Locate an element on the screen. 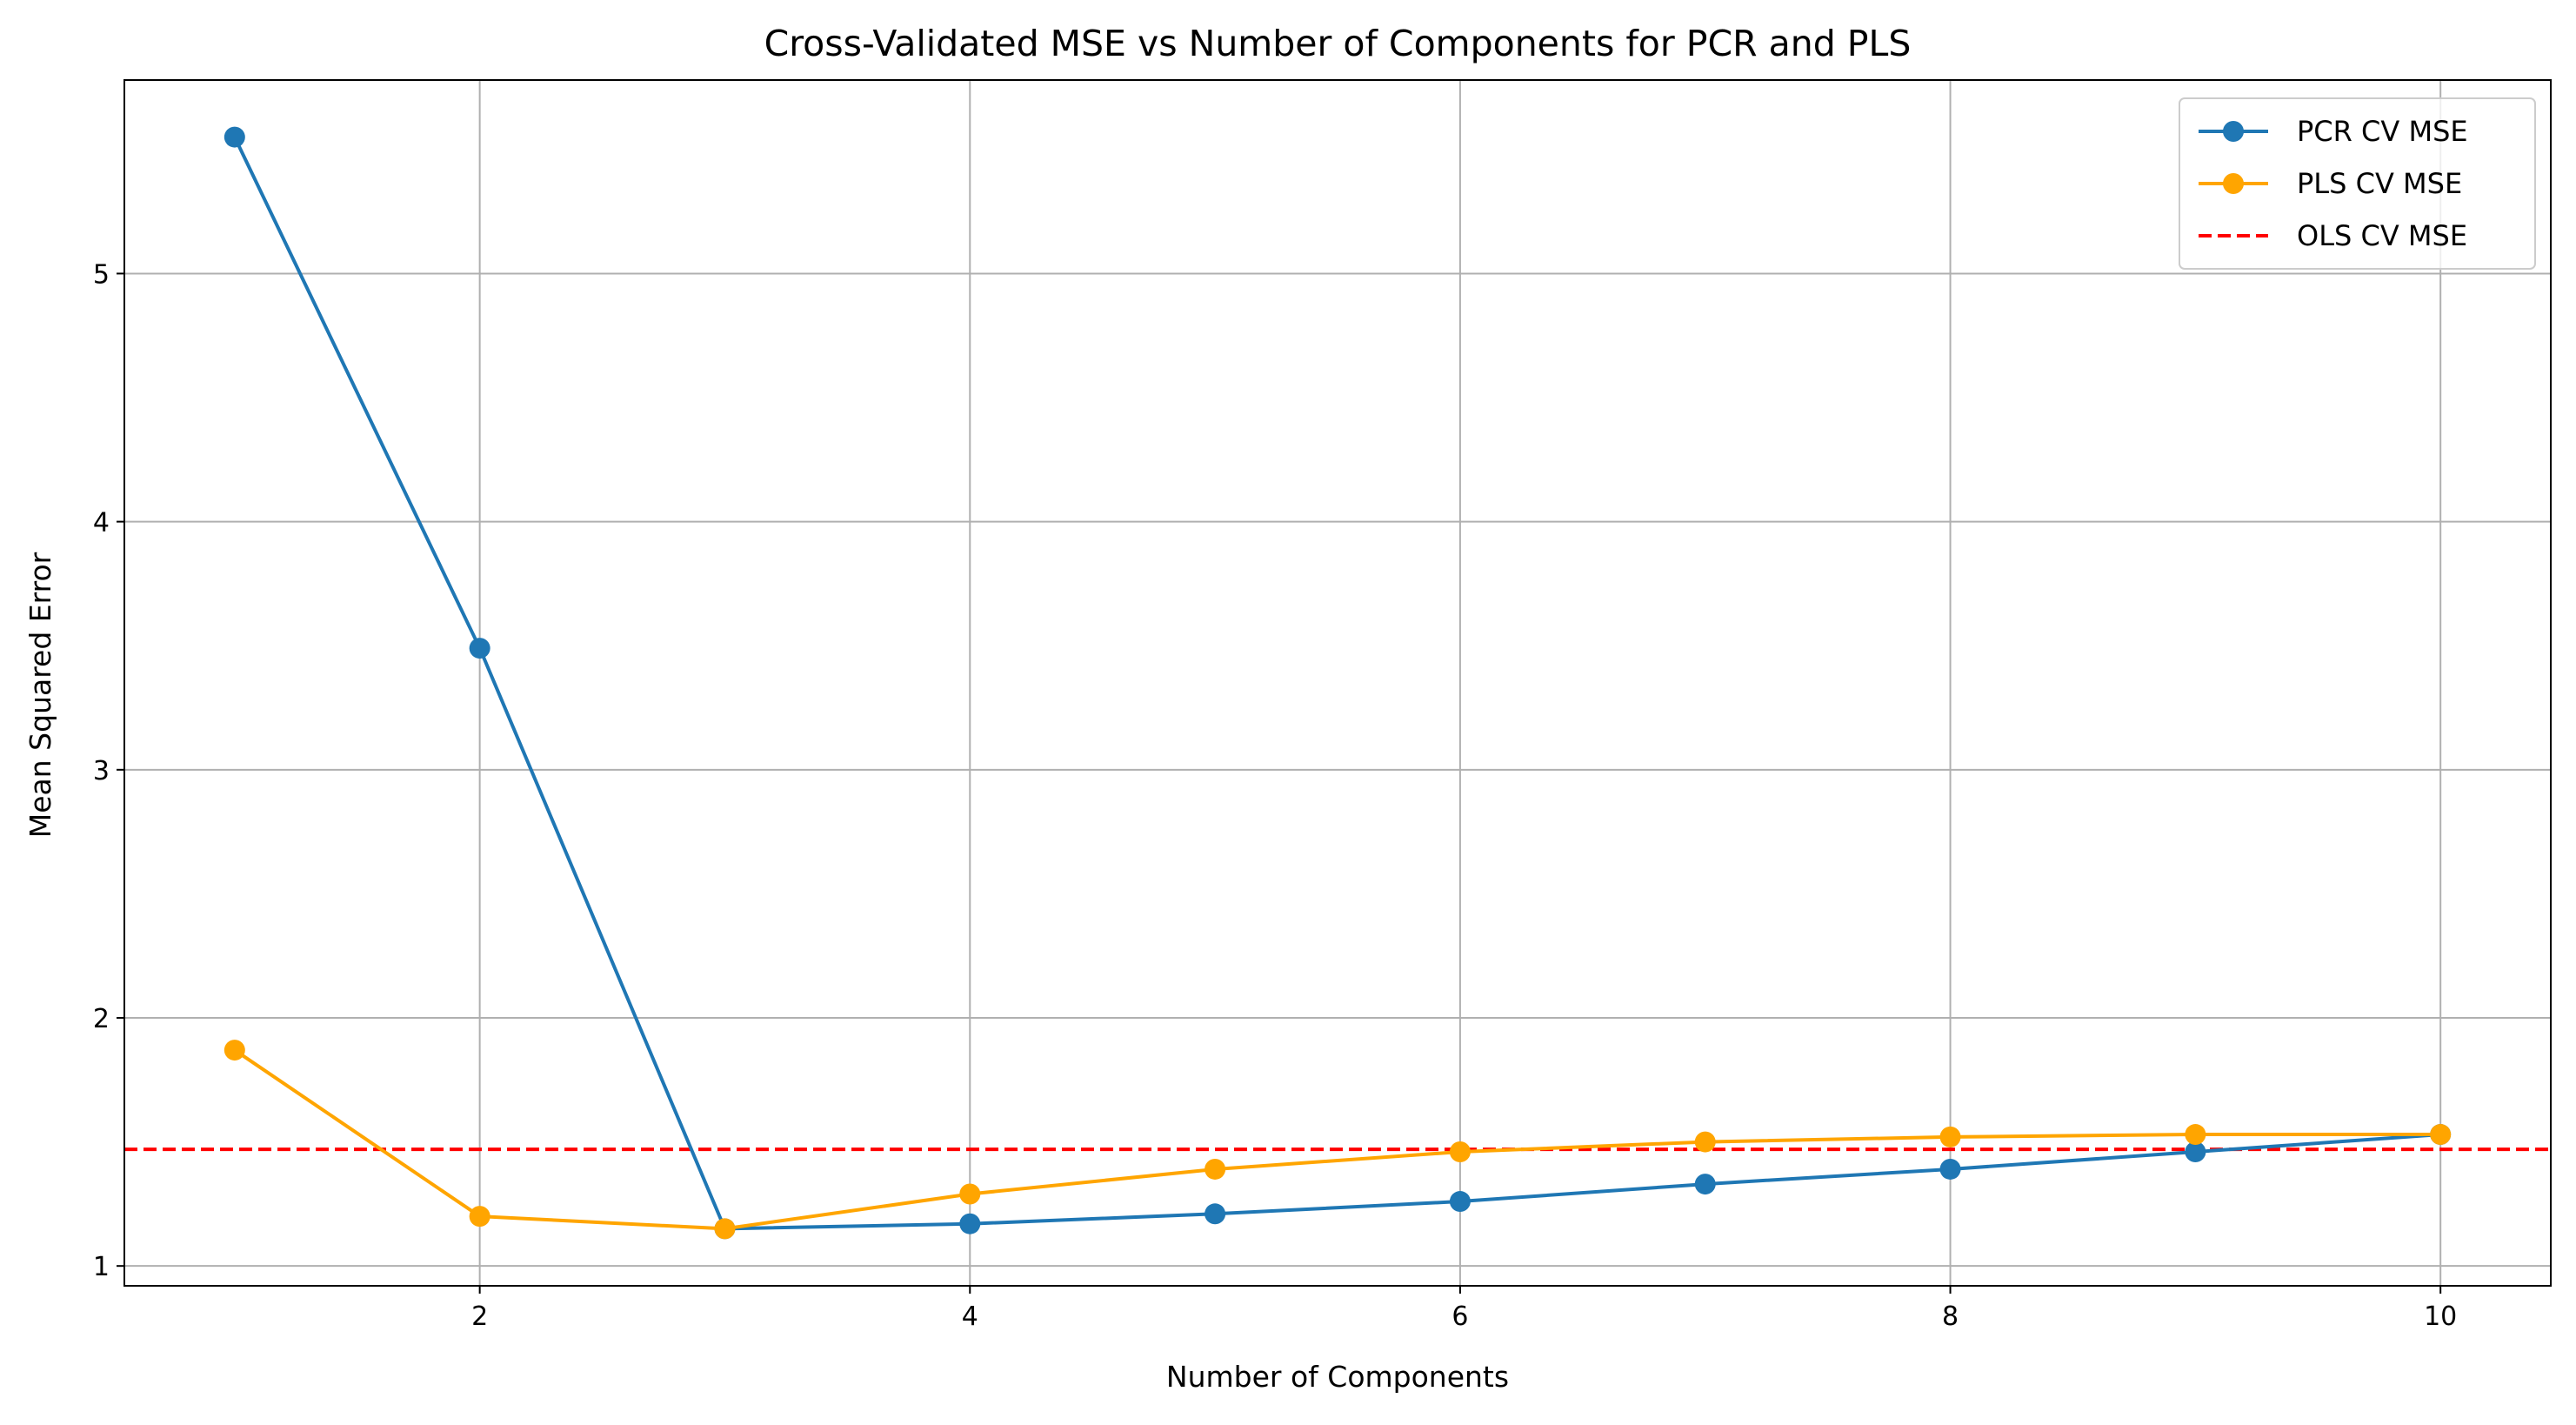 Image resolution: width=2576 pixels, height=1425 pixels. pls-cv-mse-line is located at coordinates (1337, 1139).